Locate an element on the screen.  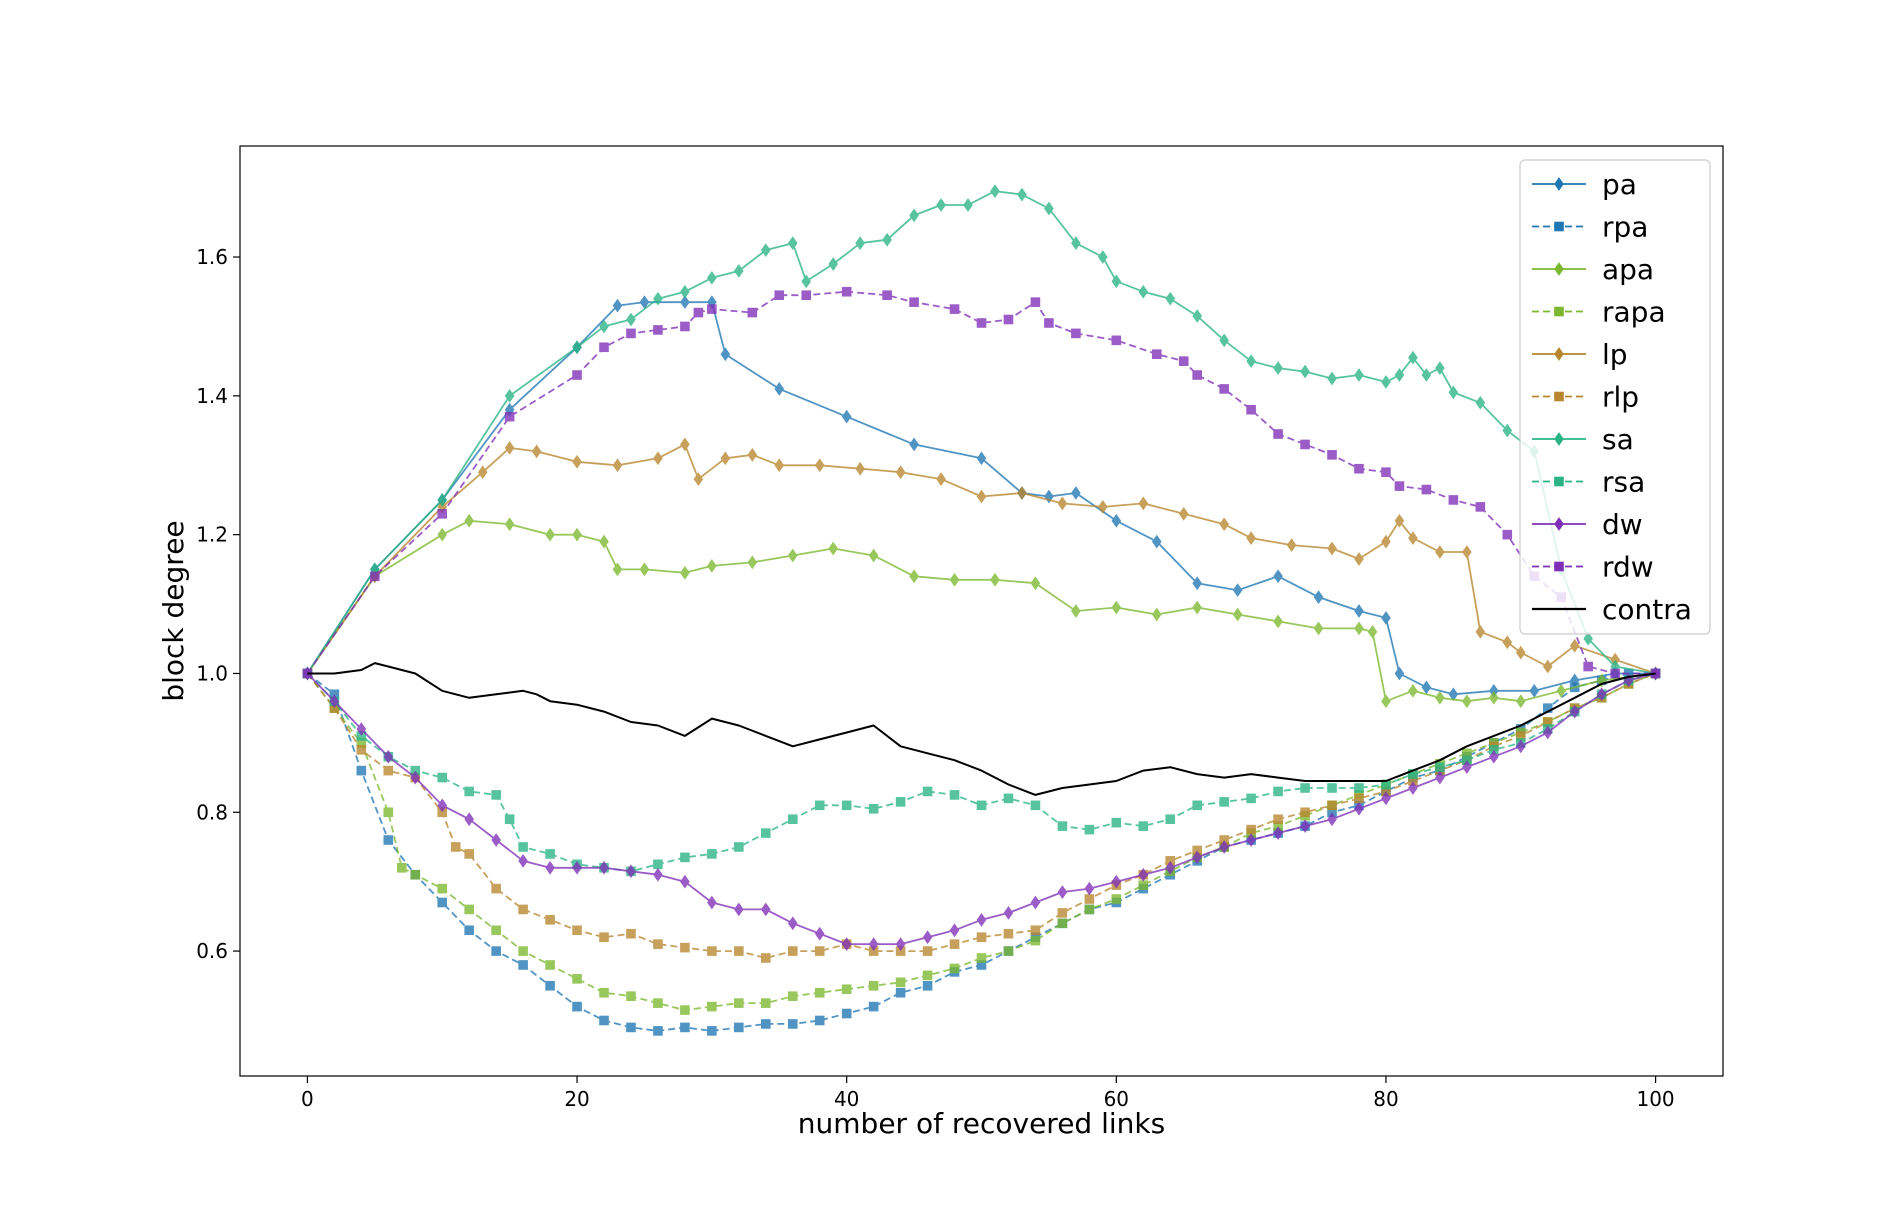
legend-label-rsa: rsa is located at coordinates (1623, 482).